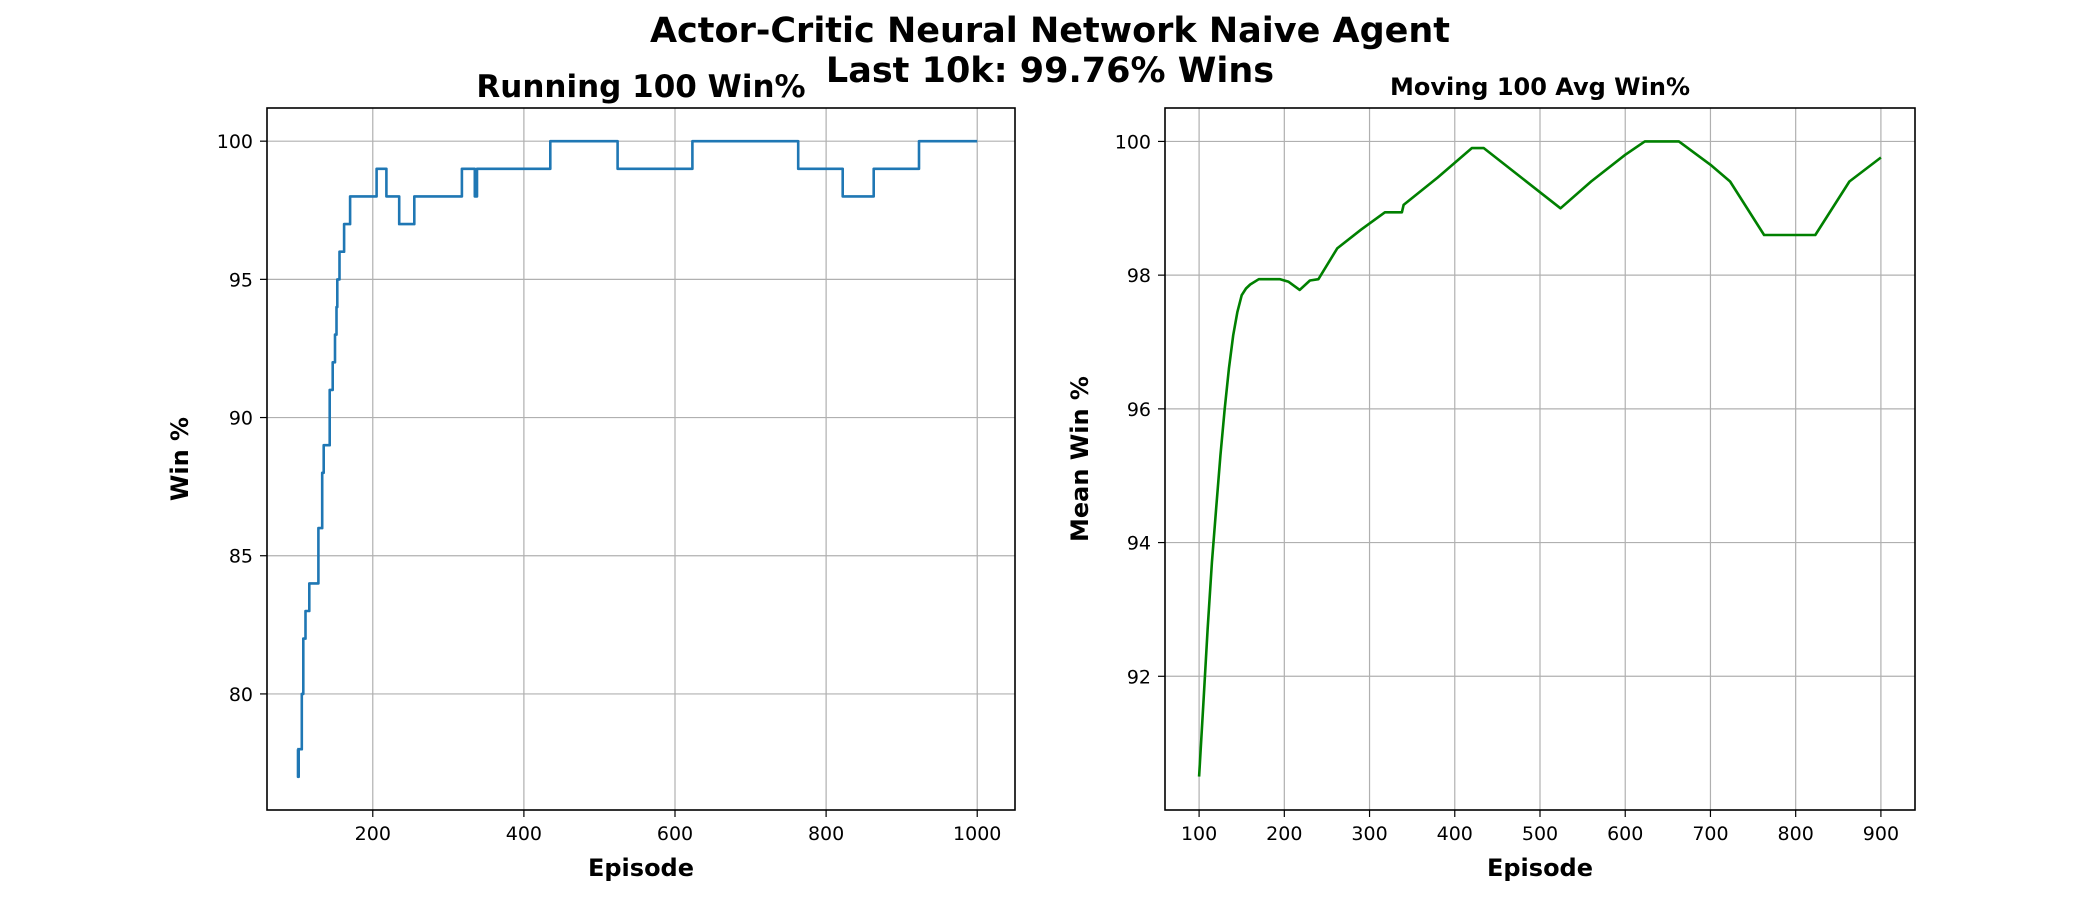 The width and height of the screenshot is (2100, 900). What do you see at coordinates (241, 557) in the screenshot?
I see `y-tick-label: 85` at bounding box center [241, 557].